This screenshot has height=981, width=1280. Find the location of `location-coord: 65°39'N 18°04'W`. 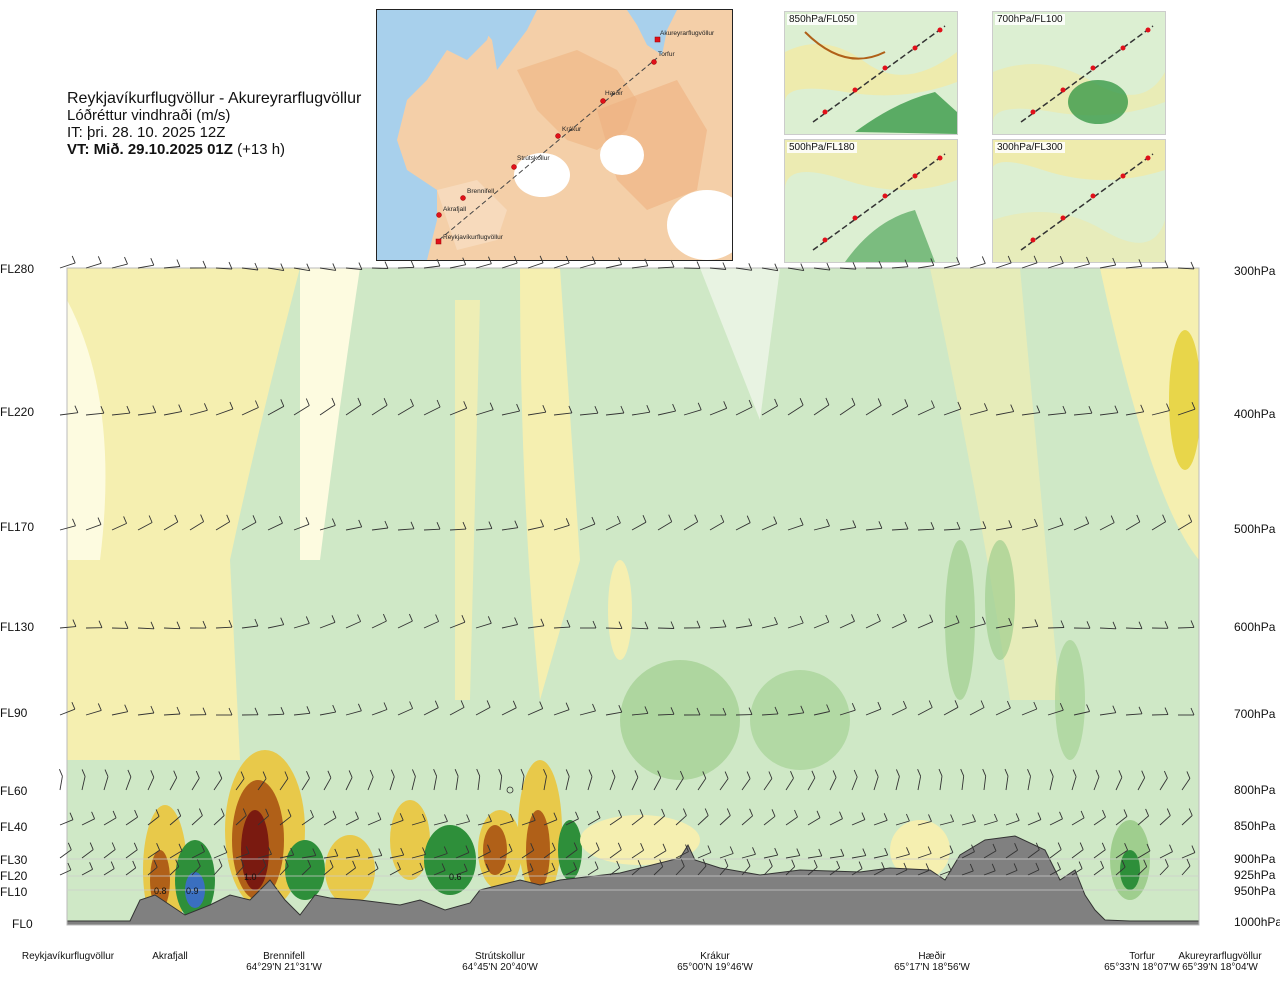

location-coord: 65°39'N 18°04'W is located at coordinates (1220, 967).